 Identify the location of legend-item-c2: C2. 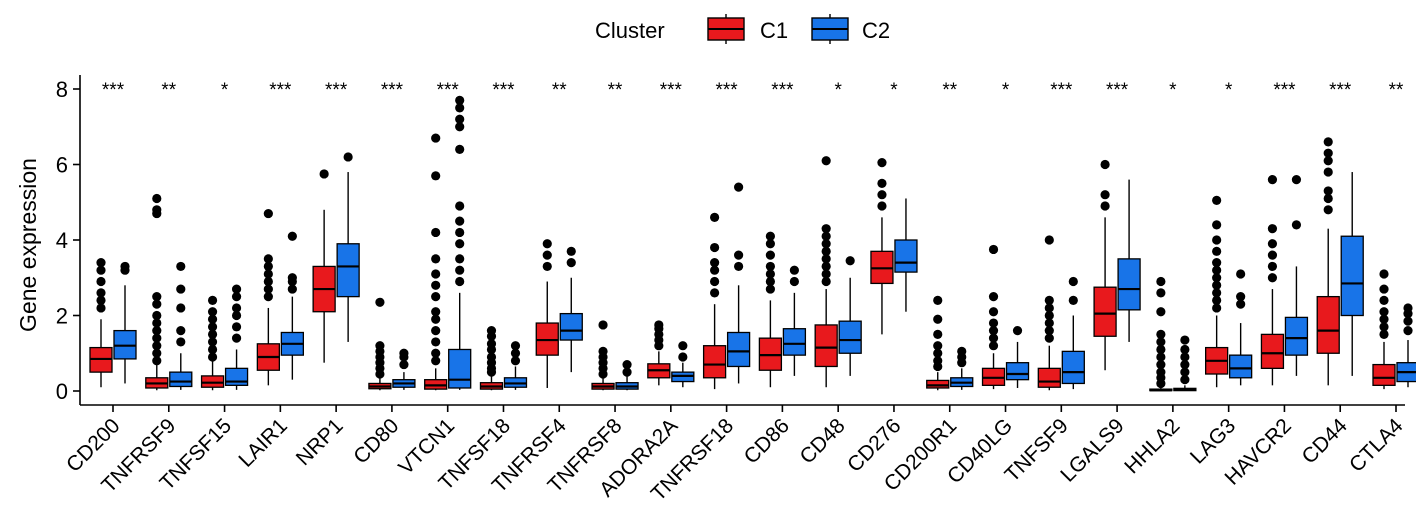
(850, 29).